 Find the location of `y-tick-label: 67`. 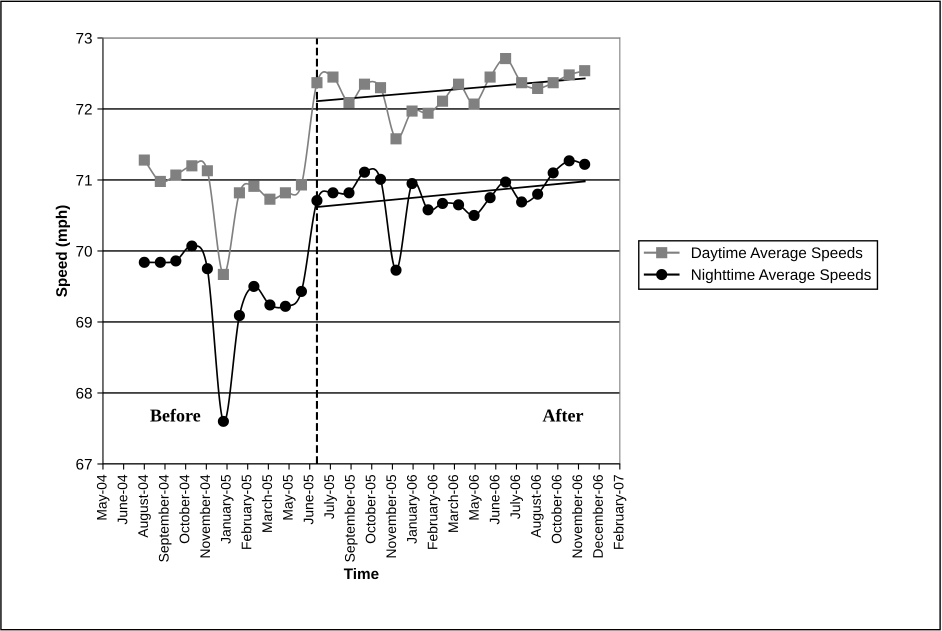

y-tick-label: 67 is located at coordinates (84, 464).